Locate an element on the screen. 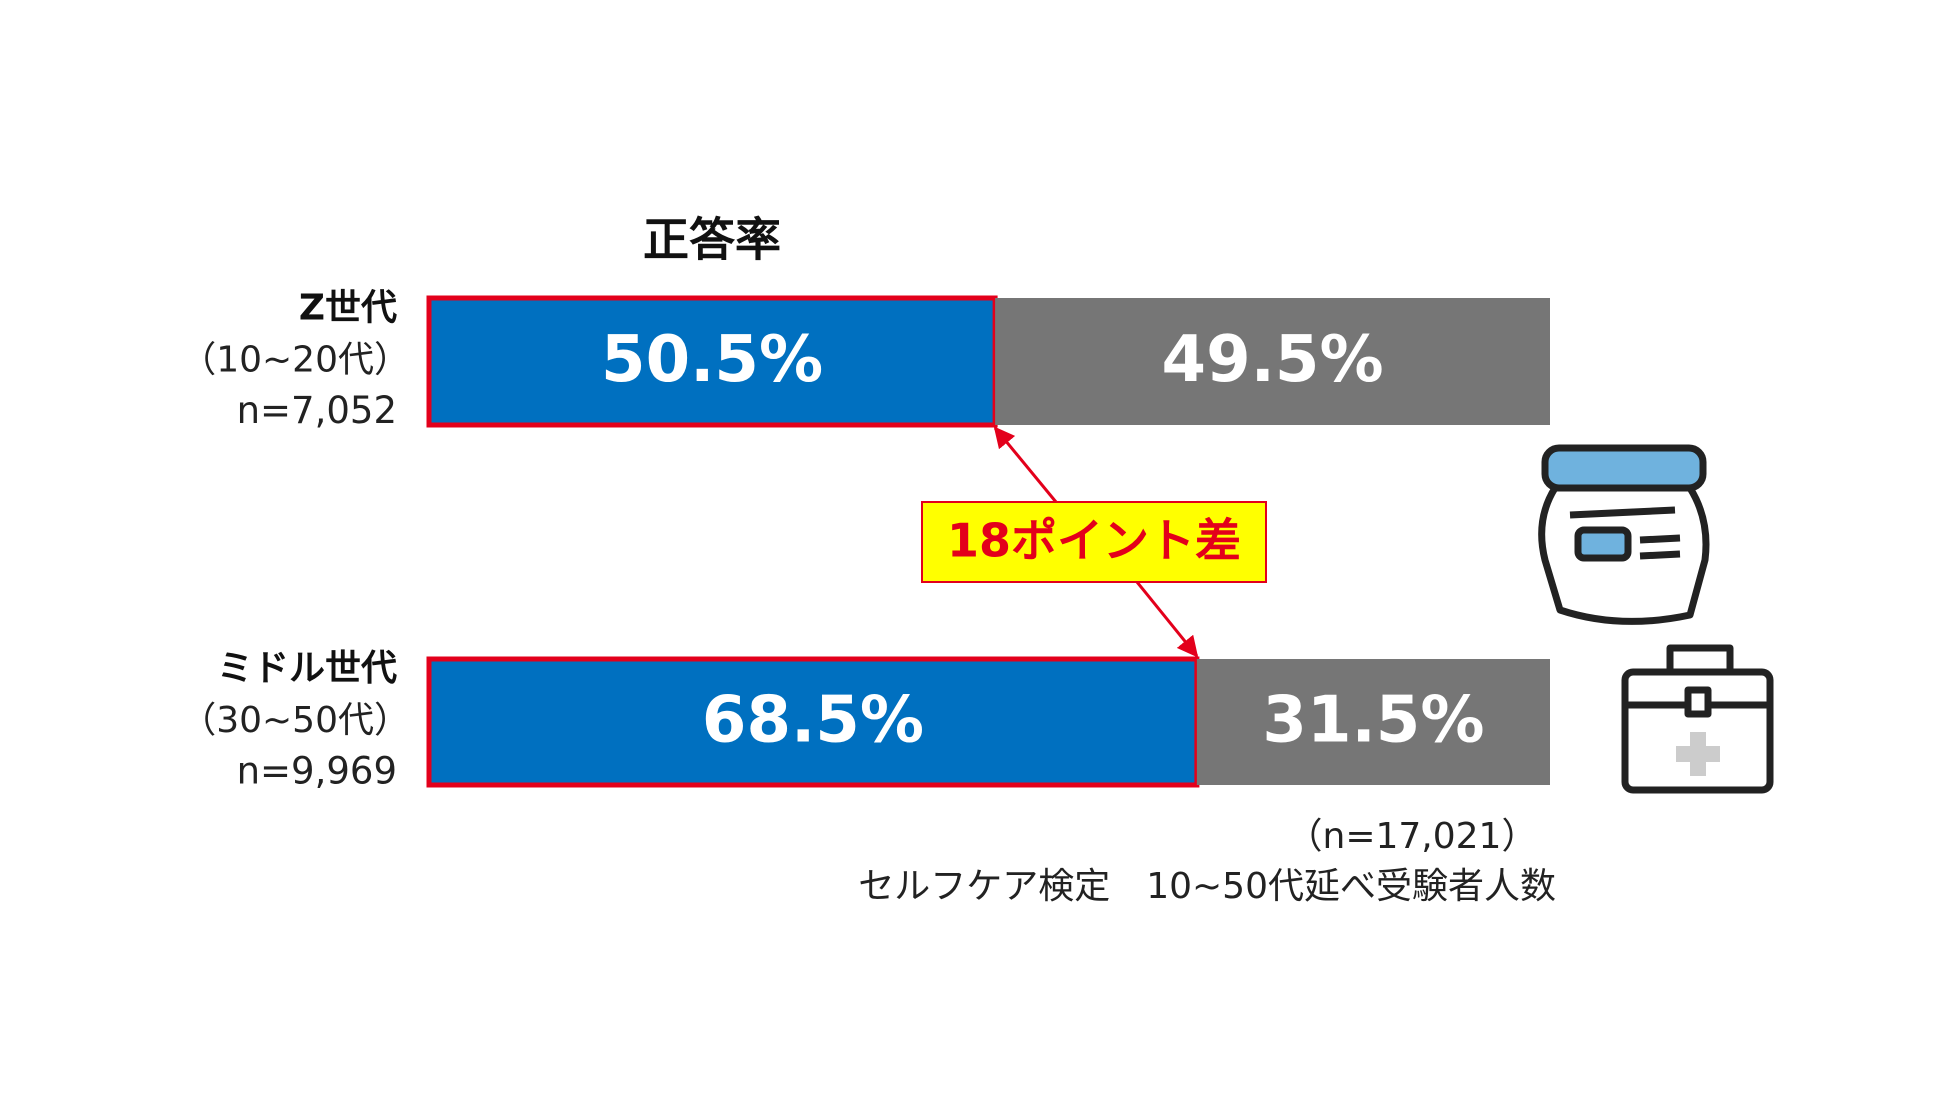 The width and height of the screenshot is (1950, 1097). annotation: 18ポイント差 is located at coordinates (1094, 541).